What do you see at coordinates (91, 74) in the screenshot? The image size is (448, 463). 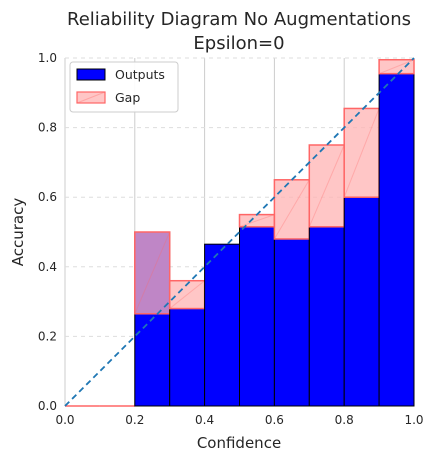 I see `legend-outputs-swatch` at bounding box center [91, 74].